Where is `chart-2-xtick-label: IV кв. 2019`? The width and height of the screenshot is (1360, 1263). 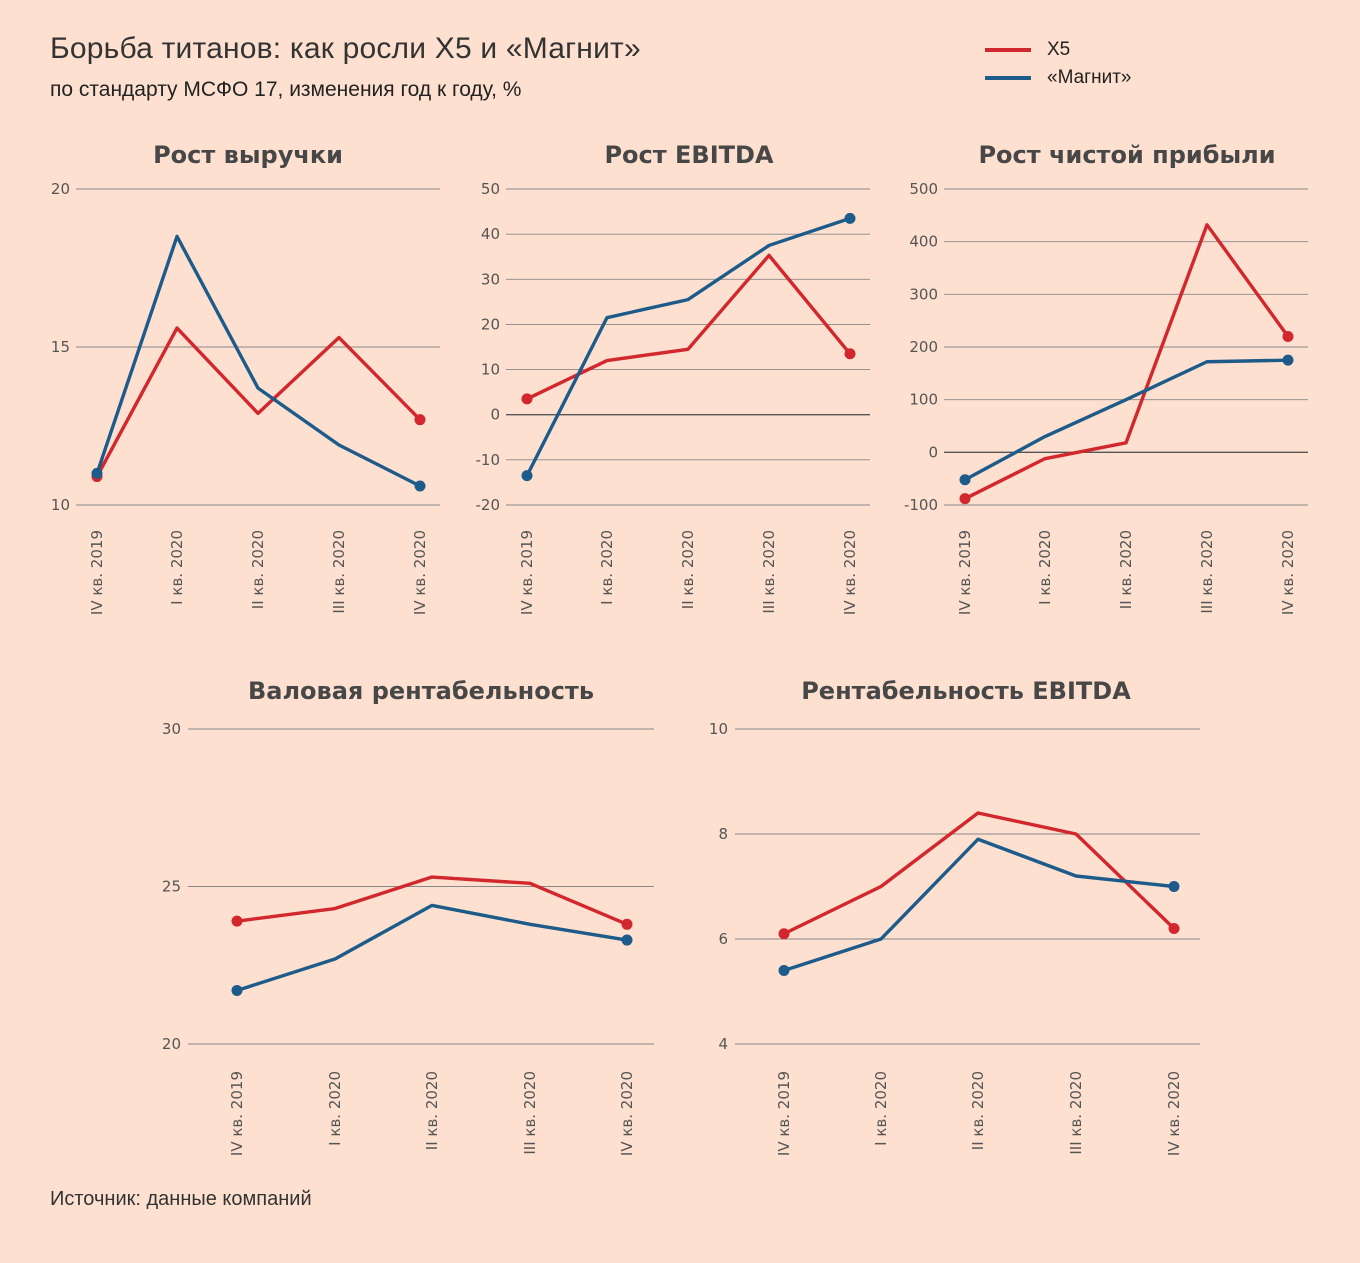
chart-2-xtick-label: IV кв. 2019 is located at coordinates (965, 572).